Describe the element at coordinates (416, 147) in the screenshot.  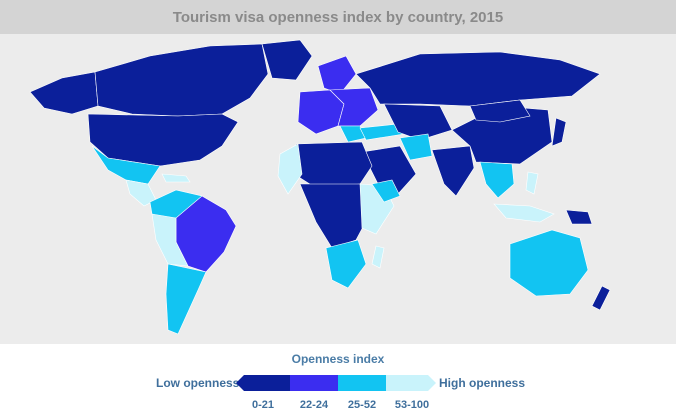
I see `region-iran` at that location.